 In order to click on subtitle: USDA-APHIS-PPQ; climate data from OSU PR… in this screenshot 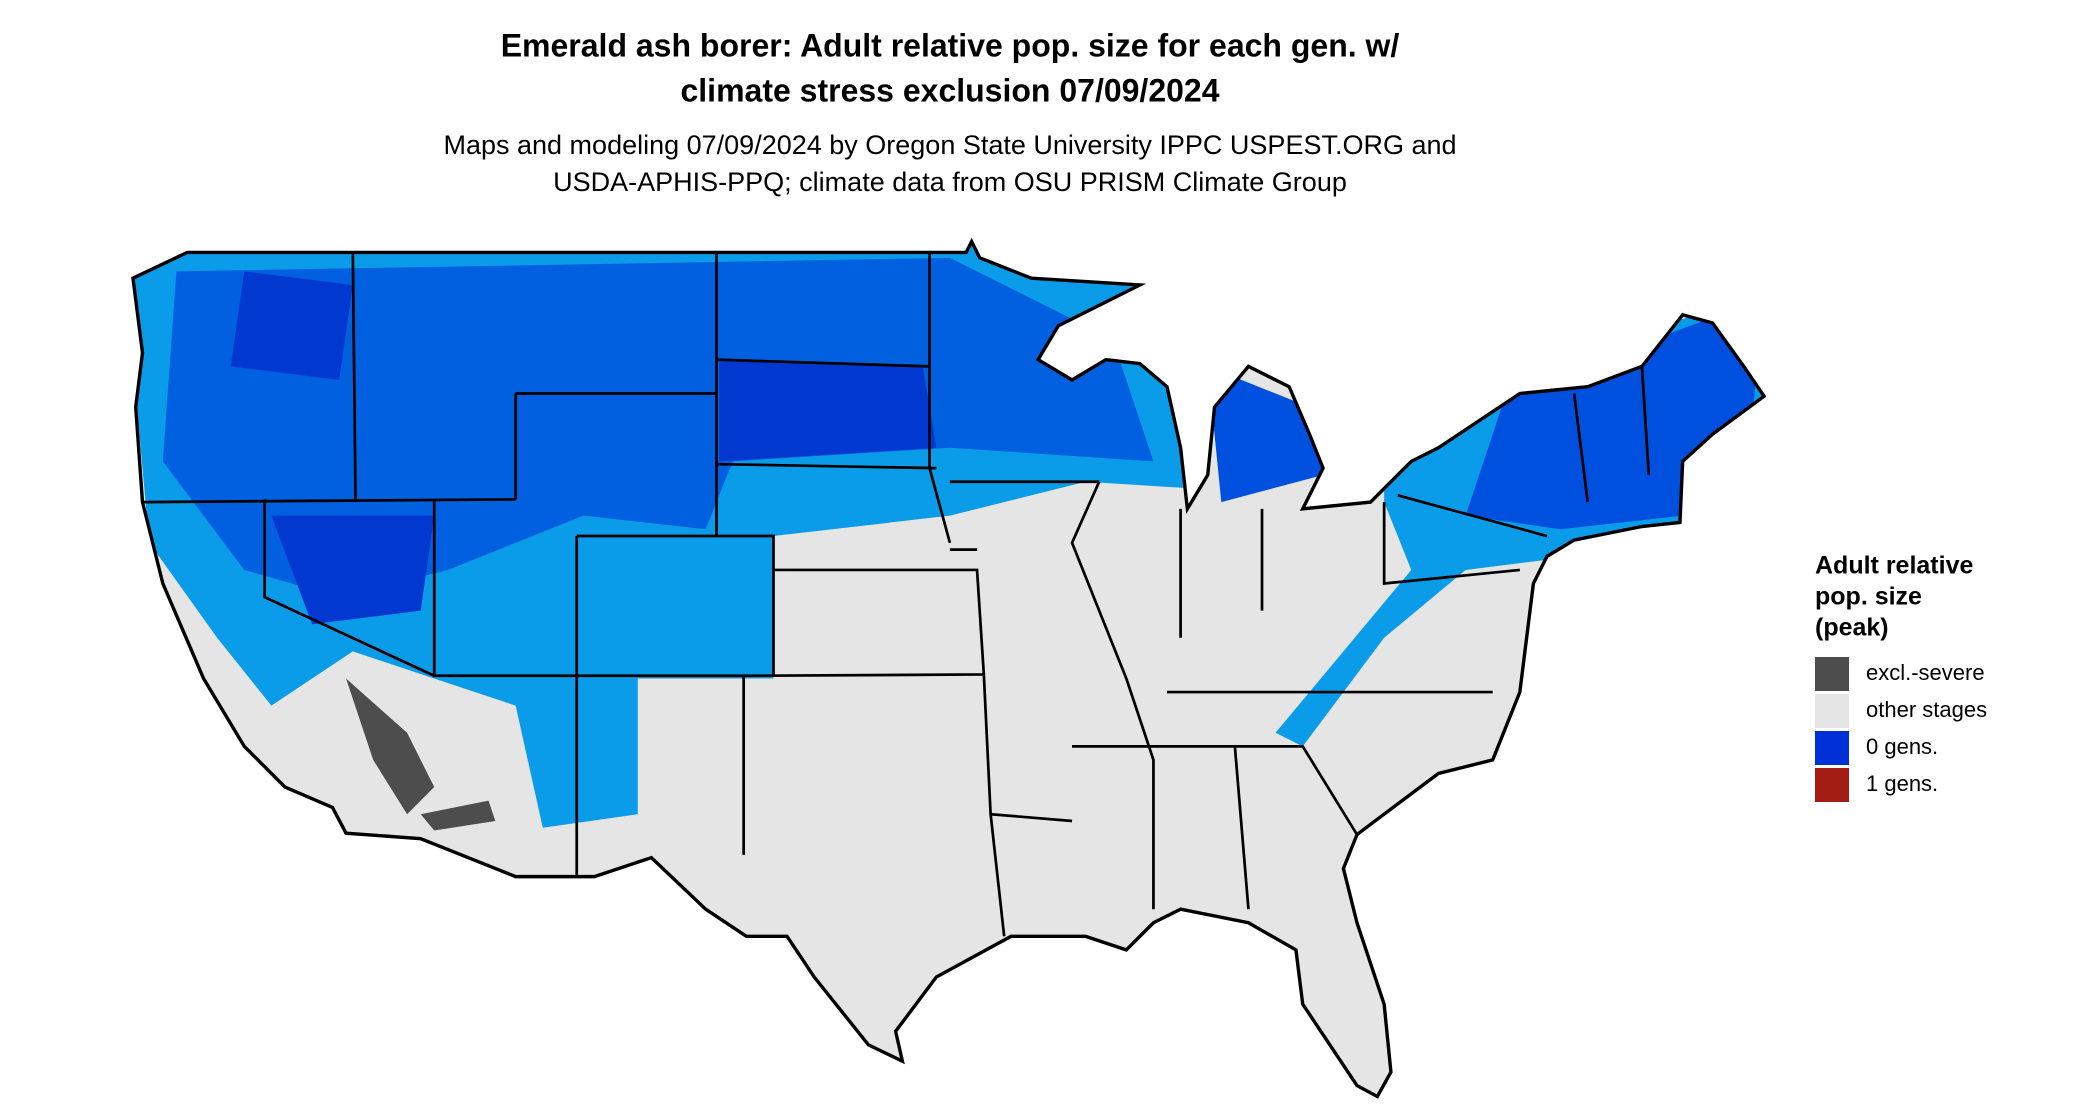, I will do `click(950, 182)`.